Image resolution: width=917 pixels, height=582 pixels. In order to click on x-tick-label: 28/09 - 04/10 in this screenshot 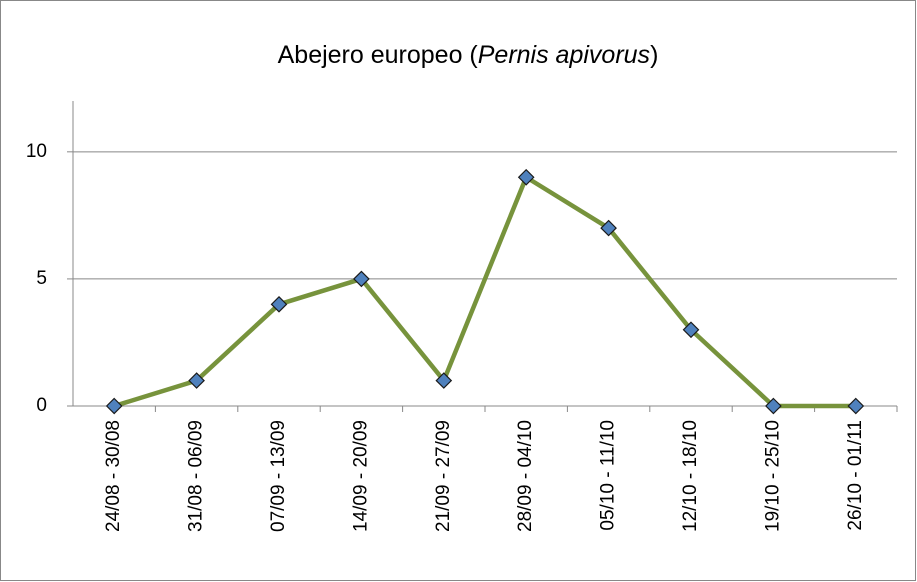, I will do `click(525, 476)`.